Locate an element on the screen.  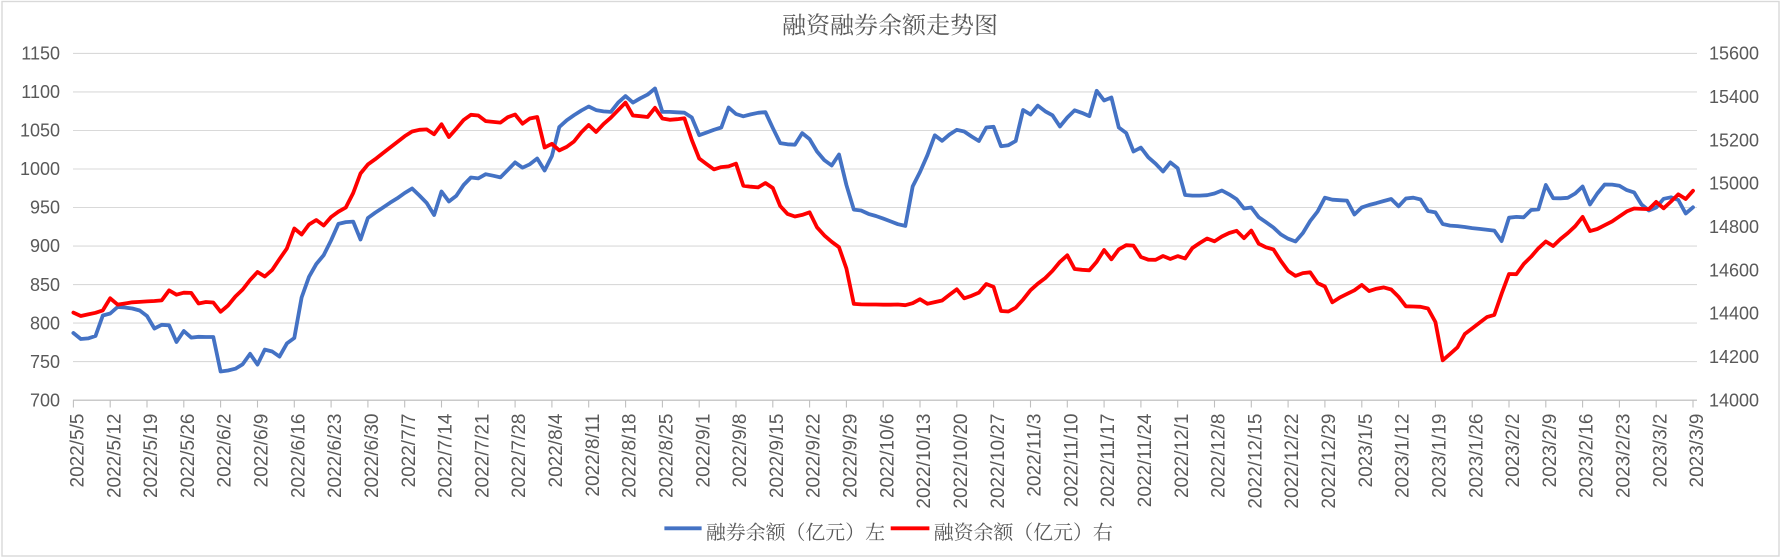
svg-text: 2023/1/19 is located at coordinates (1440, 456).